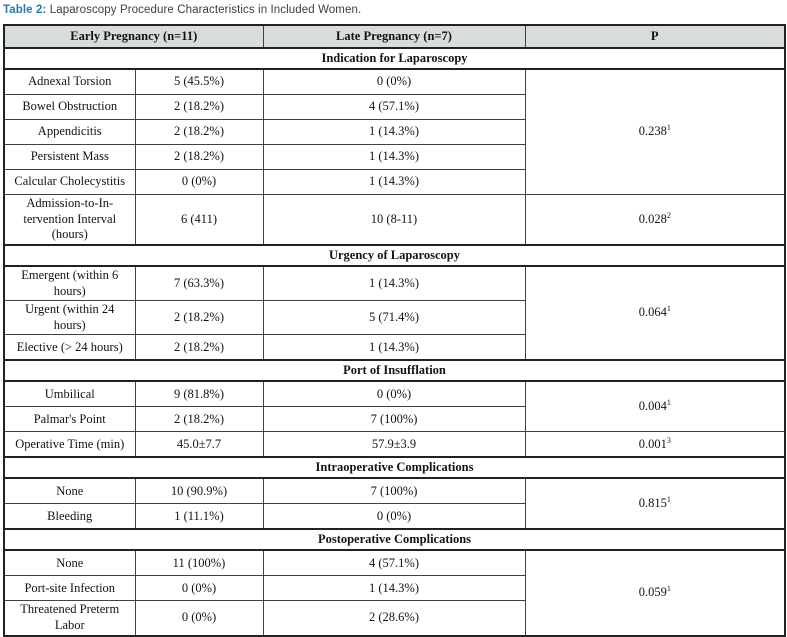 The height and width of the screenshot is (637, 787). I want to click on column-header-late-pregnancy: Late Pregnancy (n=7), so click(394, 36).